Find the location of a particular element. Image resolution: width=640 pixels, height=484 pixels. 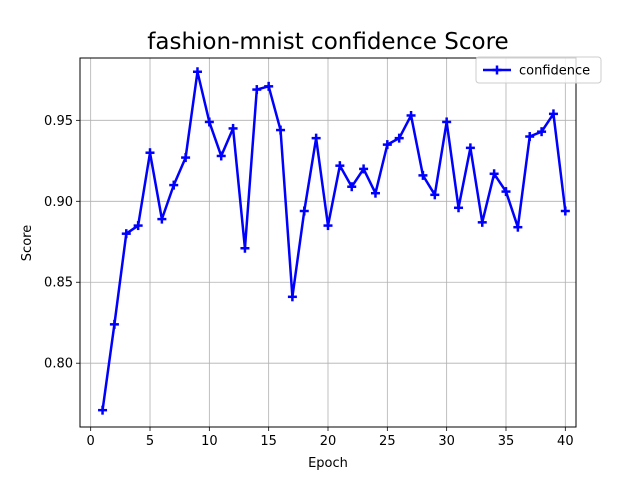

x-tick-label: 0 is located at coordinates (91, 441).